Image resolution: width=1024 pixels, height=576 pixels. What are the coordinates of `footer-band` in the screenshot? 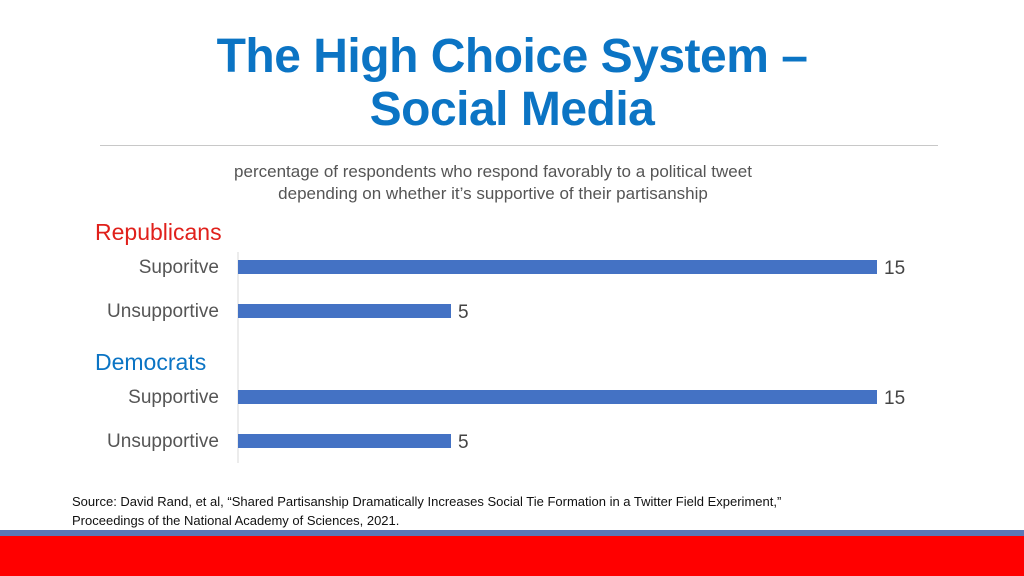 It's located at (512, 556).